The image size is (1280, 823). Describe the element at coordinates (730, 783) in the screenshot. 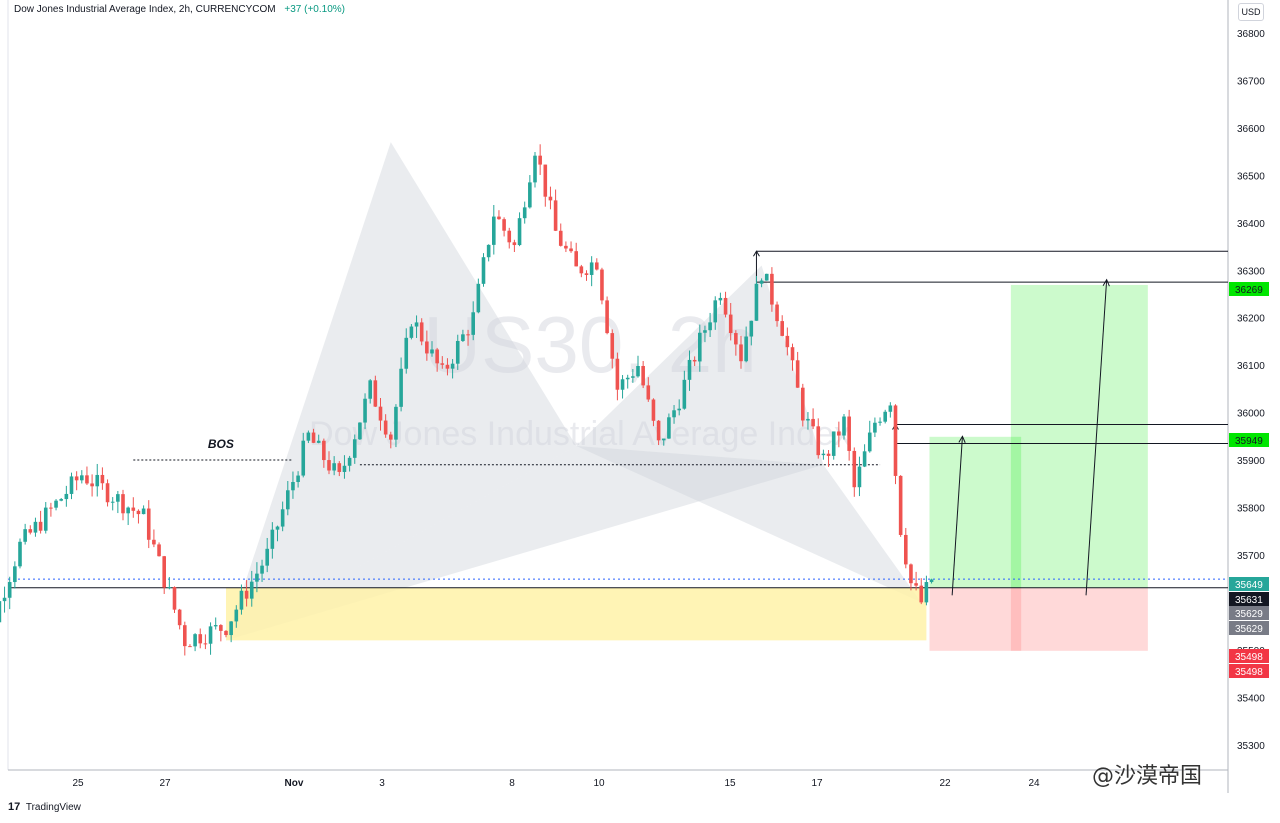

I see `x-tick-label: 15` at that location.